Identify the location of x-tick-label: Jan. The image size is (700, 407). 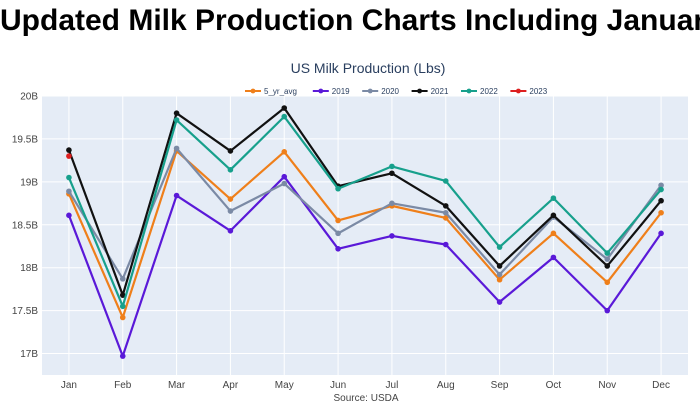
(69, 385).